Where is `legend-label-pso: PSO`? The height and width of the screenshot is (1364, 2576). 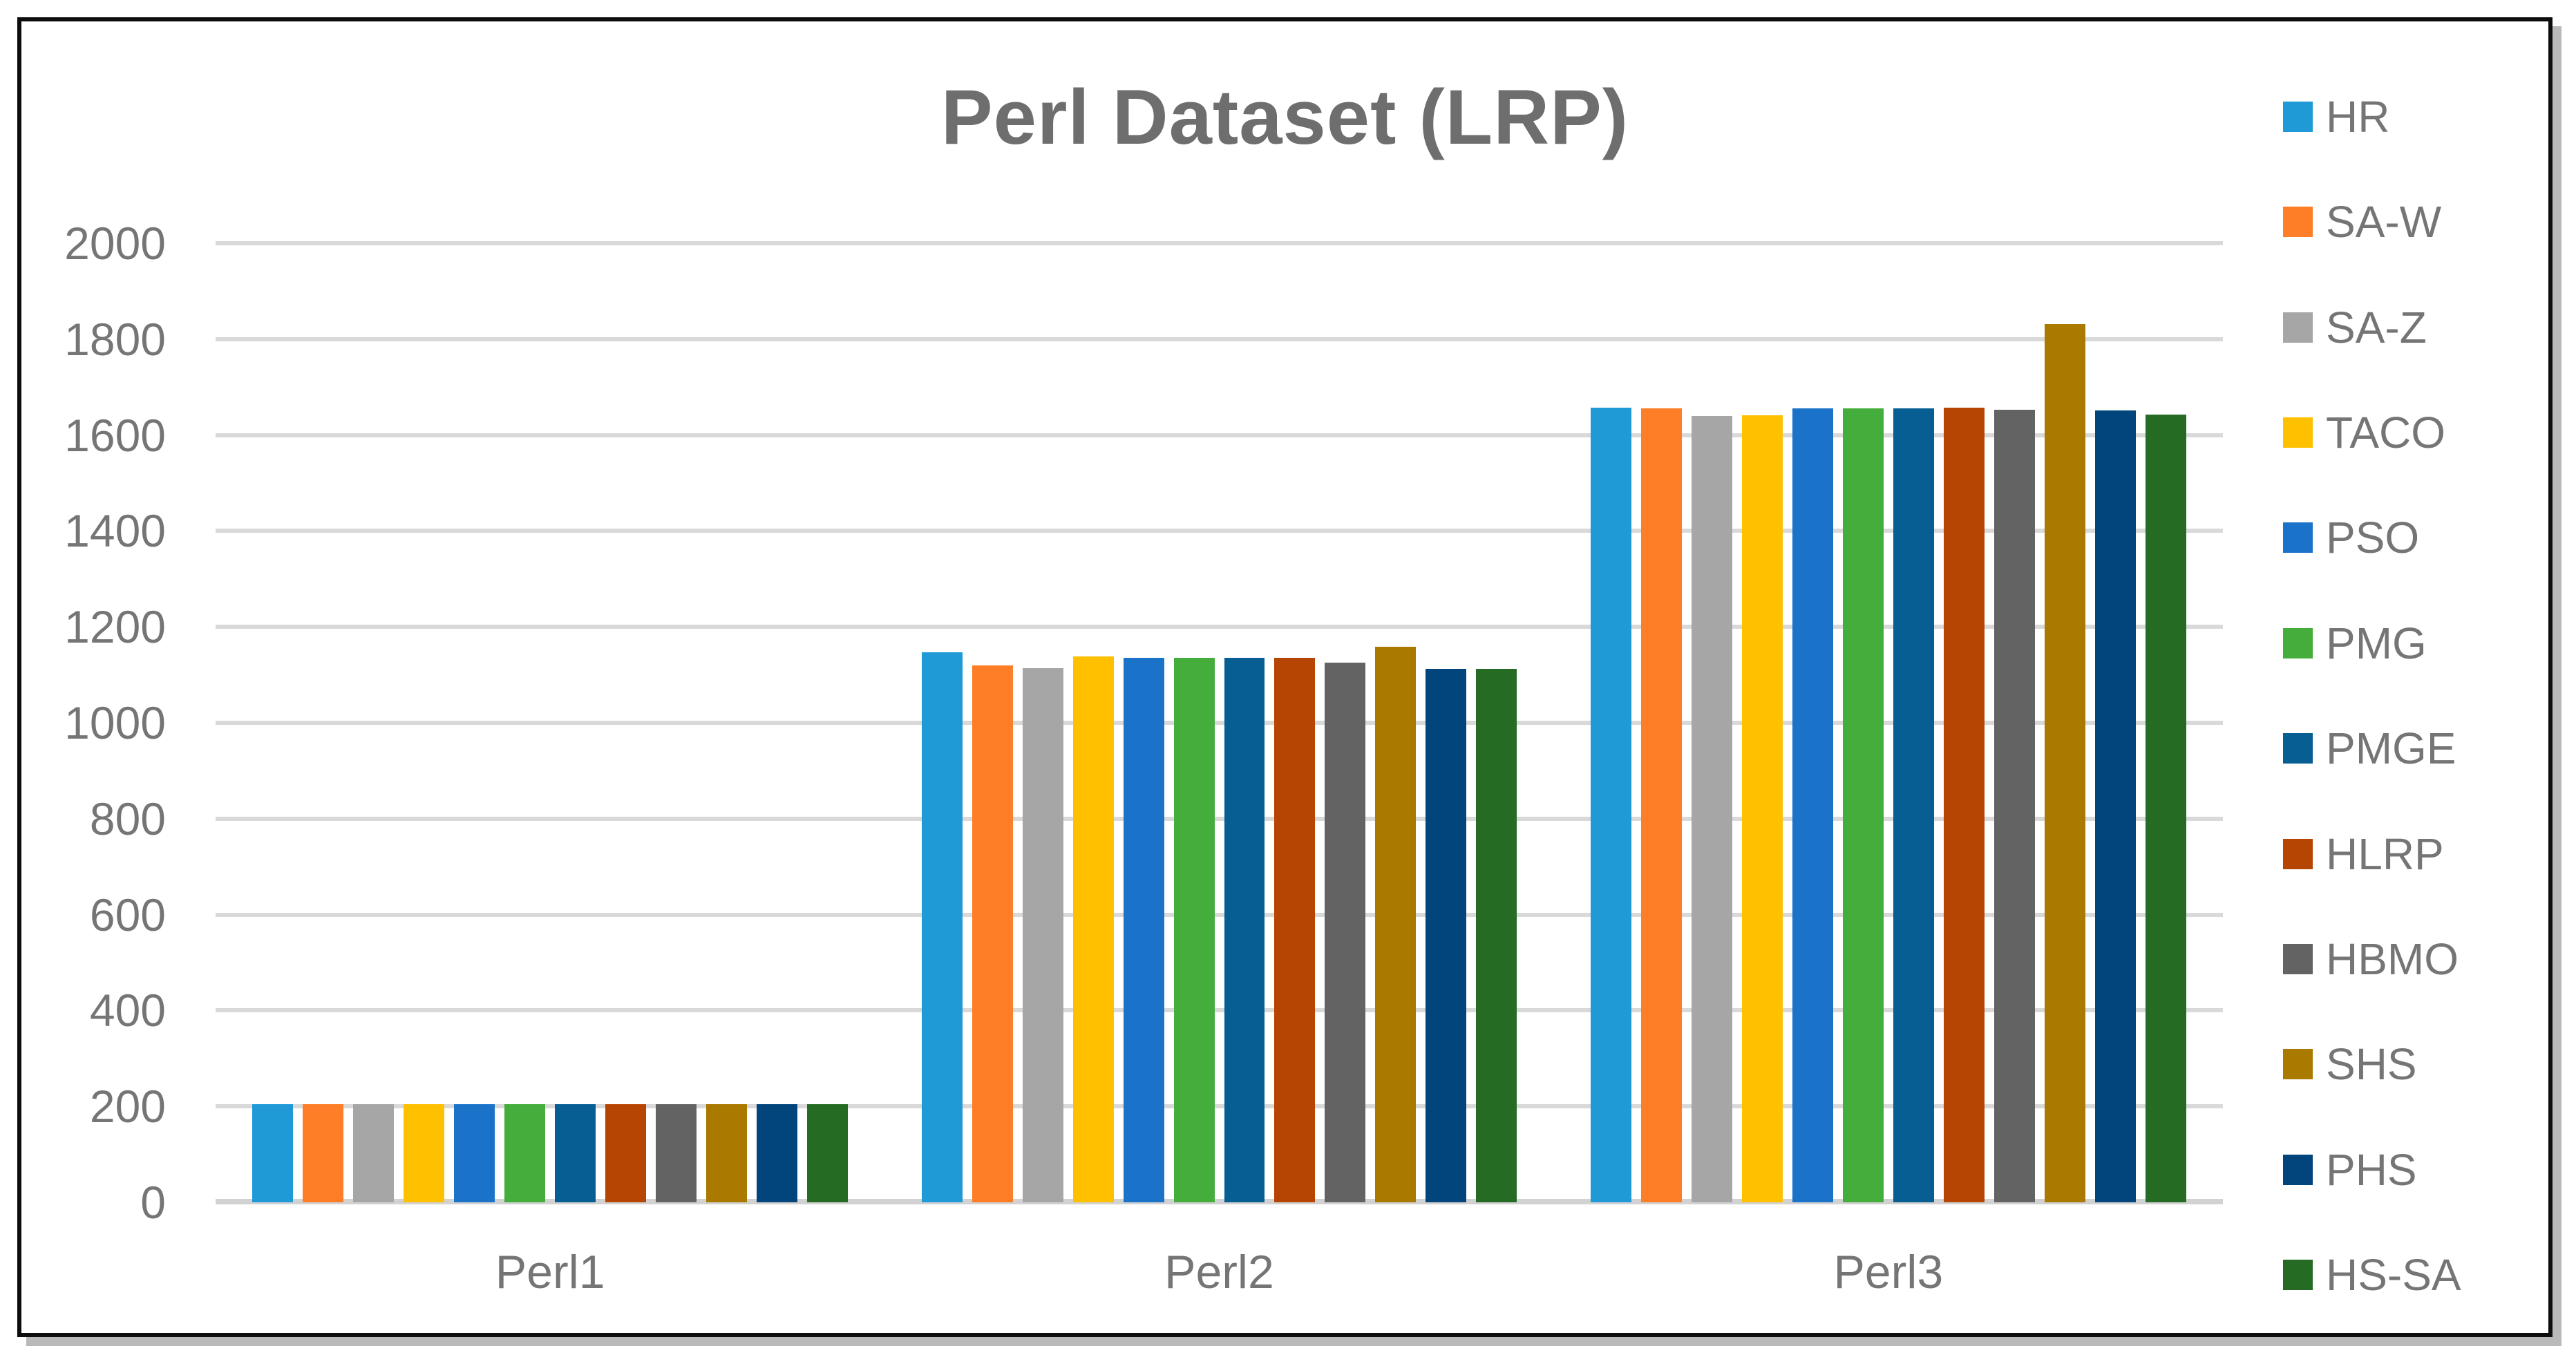 legend-label-pso: PSO is located at coordinates (2373, 538).